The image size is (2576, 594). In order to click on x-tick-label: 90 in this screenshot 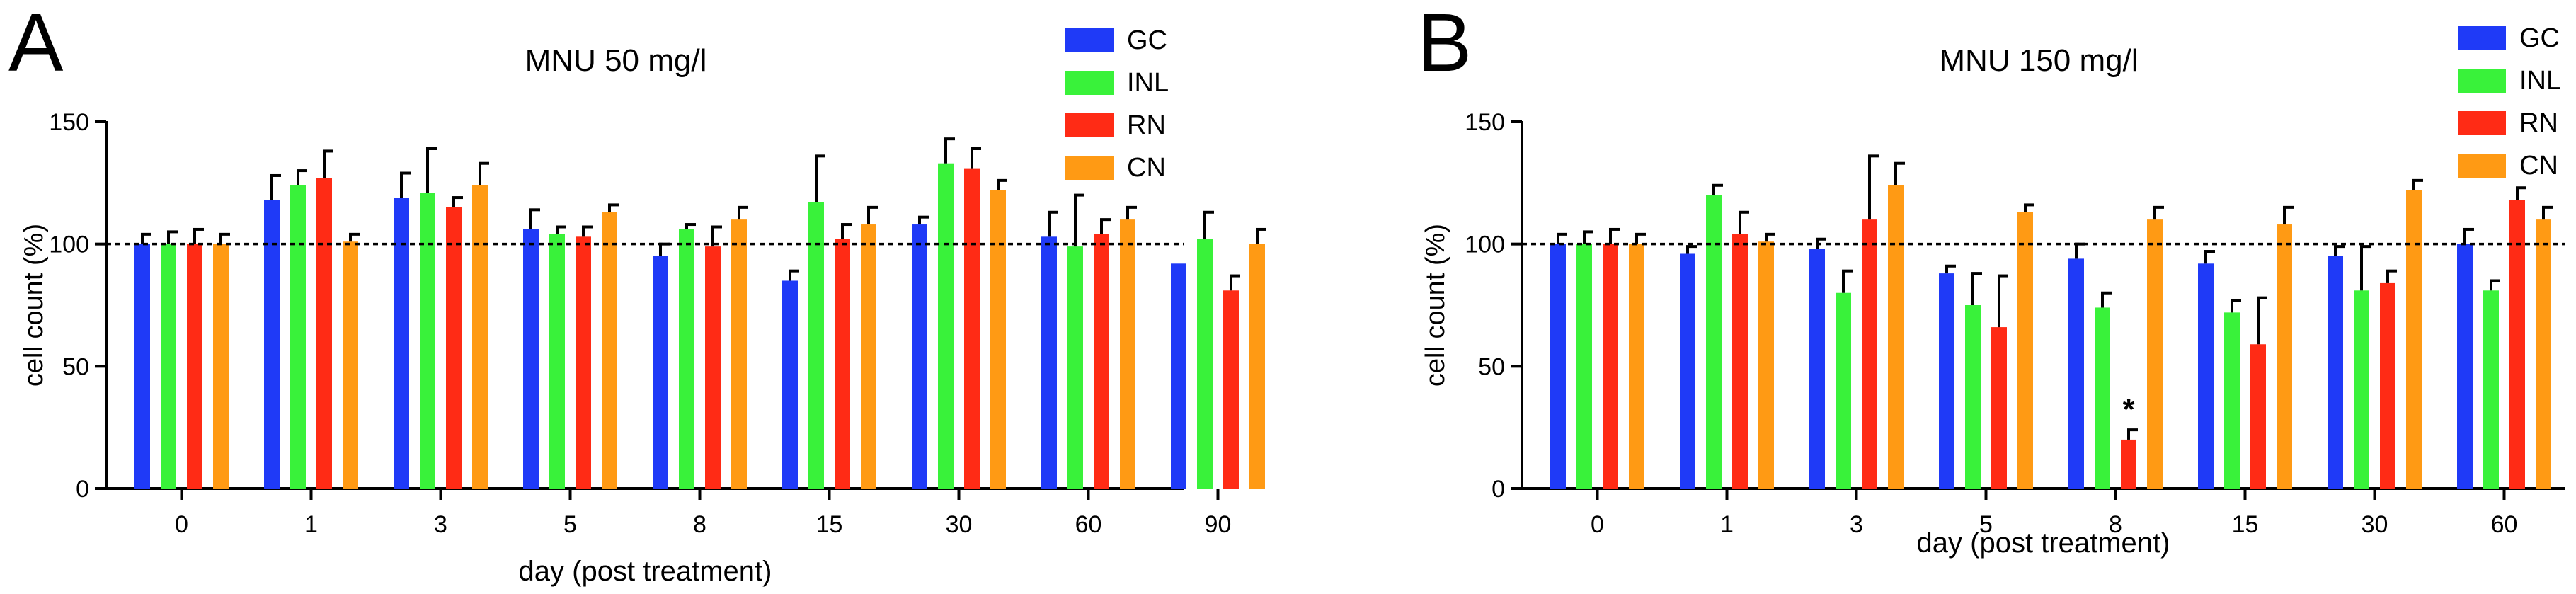, I will do `click(1218, 524)`.